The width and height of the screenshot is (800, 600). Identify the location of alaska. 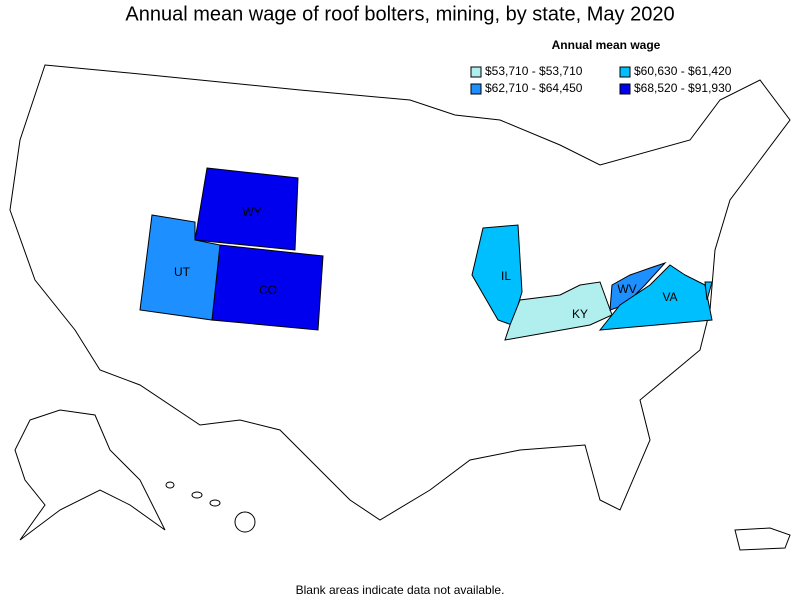
(90, 475).